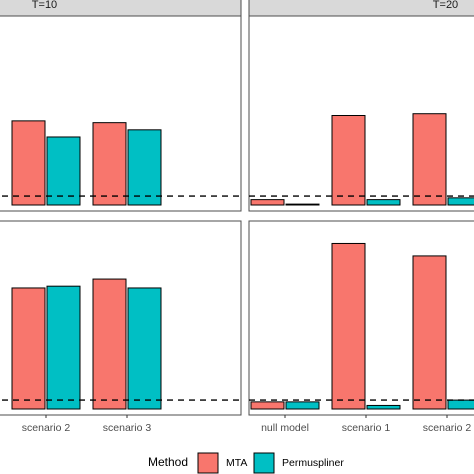  I want to click on legend-label: MTA, so click(236, 463).